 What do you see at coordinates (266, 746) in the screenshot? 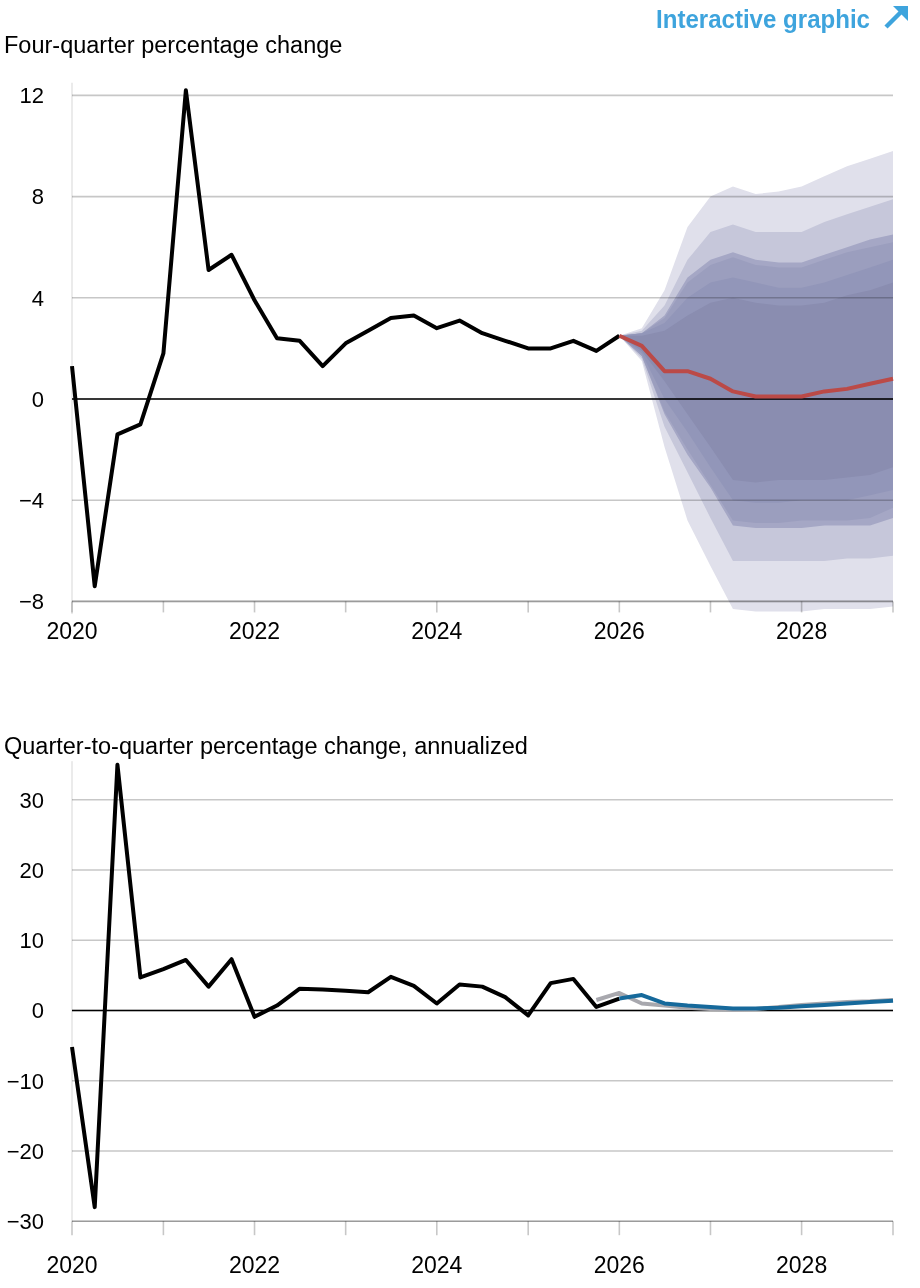
I see `y-axis-title: Quarter-to-quarter percentage change, annualized` at bounding box center [266, 746].